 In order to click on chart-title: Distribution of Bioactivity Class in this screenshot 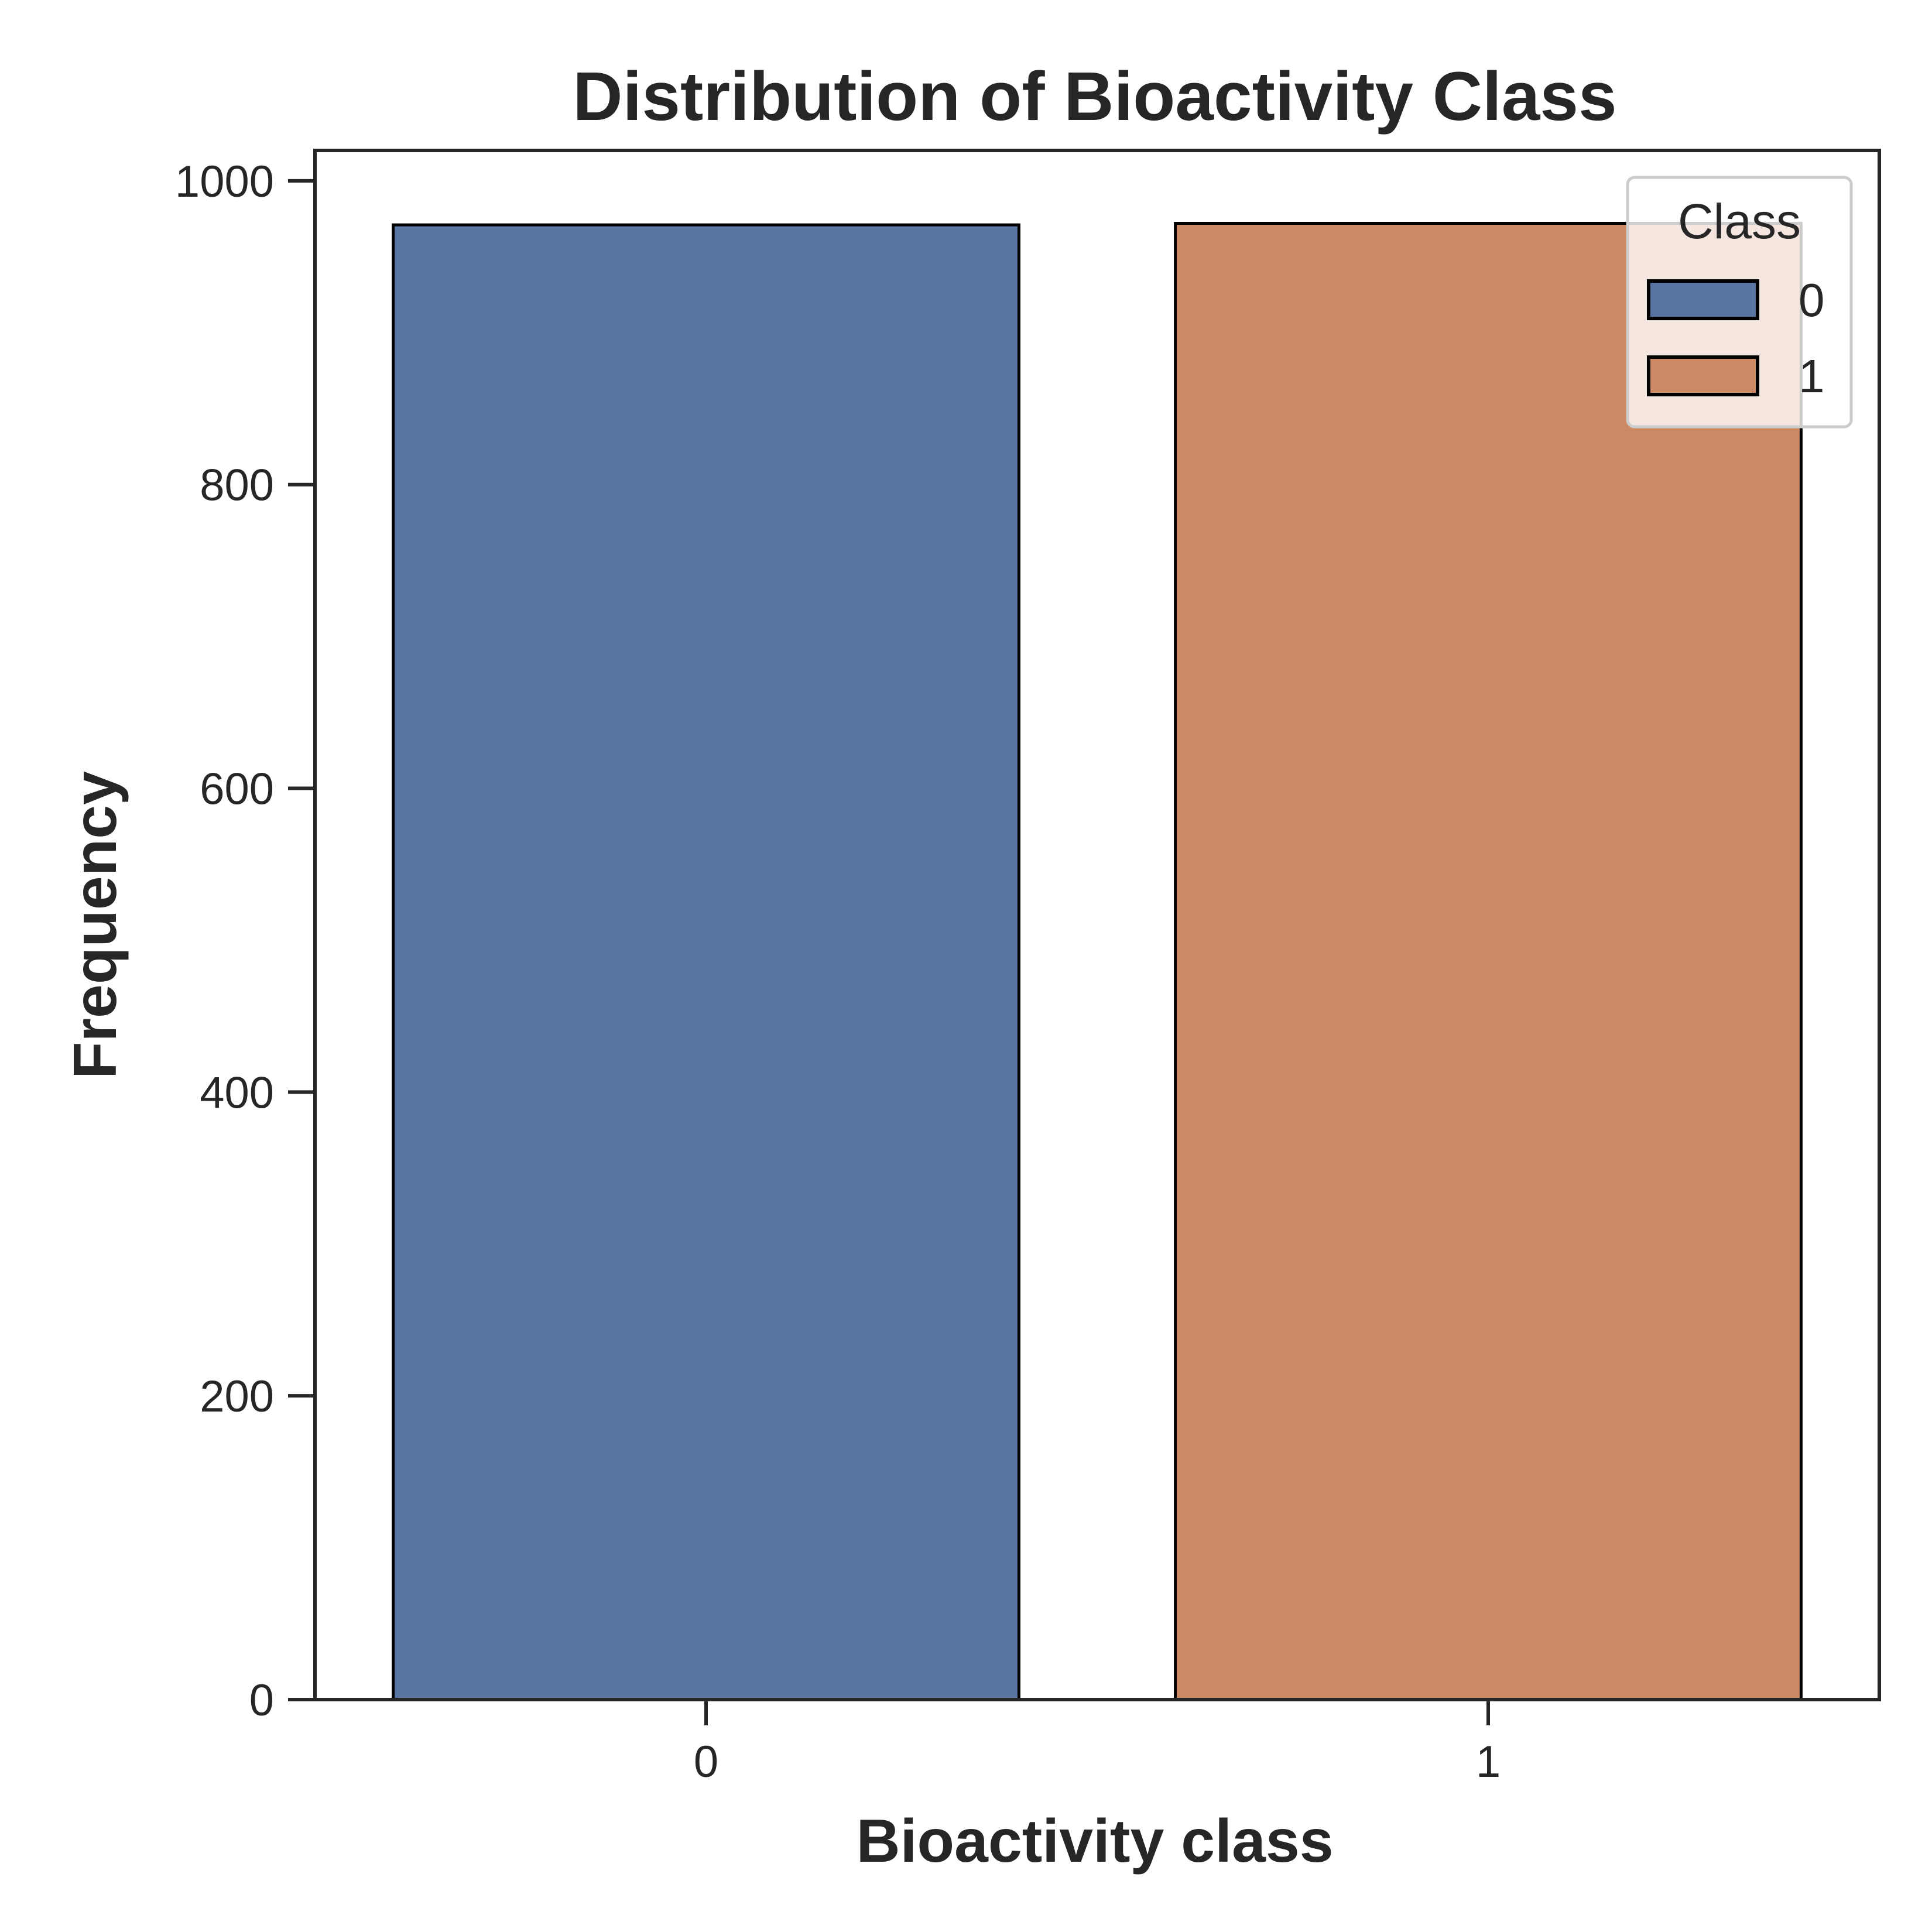, I will do `click(1094, 96)`.